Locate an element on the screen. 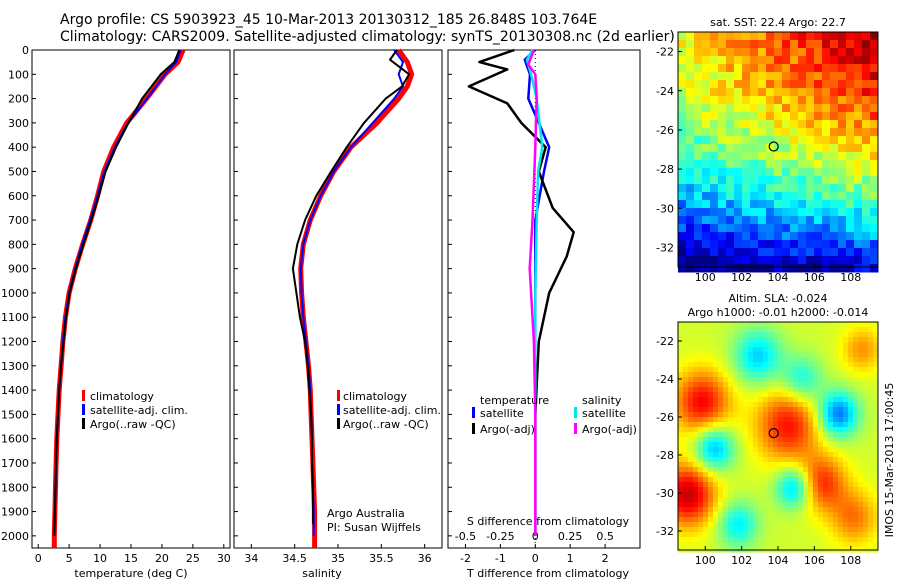 Image resolution: width=900 pixels, height=580 pixels. s-difference-tick-label: -0.5 is located at coordinates (465, 536).